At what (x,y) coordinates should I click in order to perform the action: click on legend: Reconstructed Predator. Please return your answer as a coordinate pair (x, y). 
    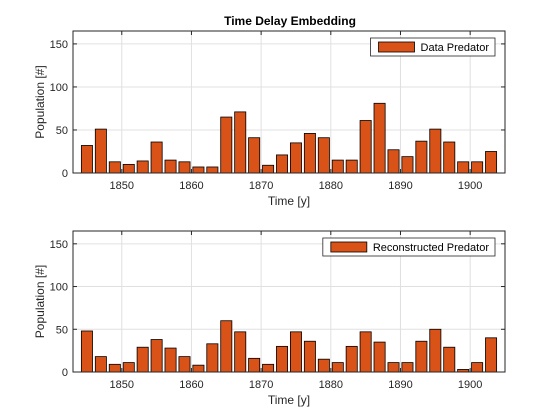
    Looking at the image, I should click on (409, 247).